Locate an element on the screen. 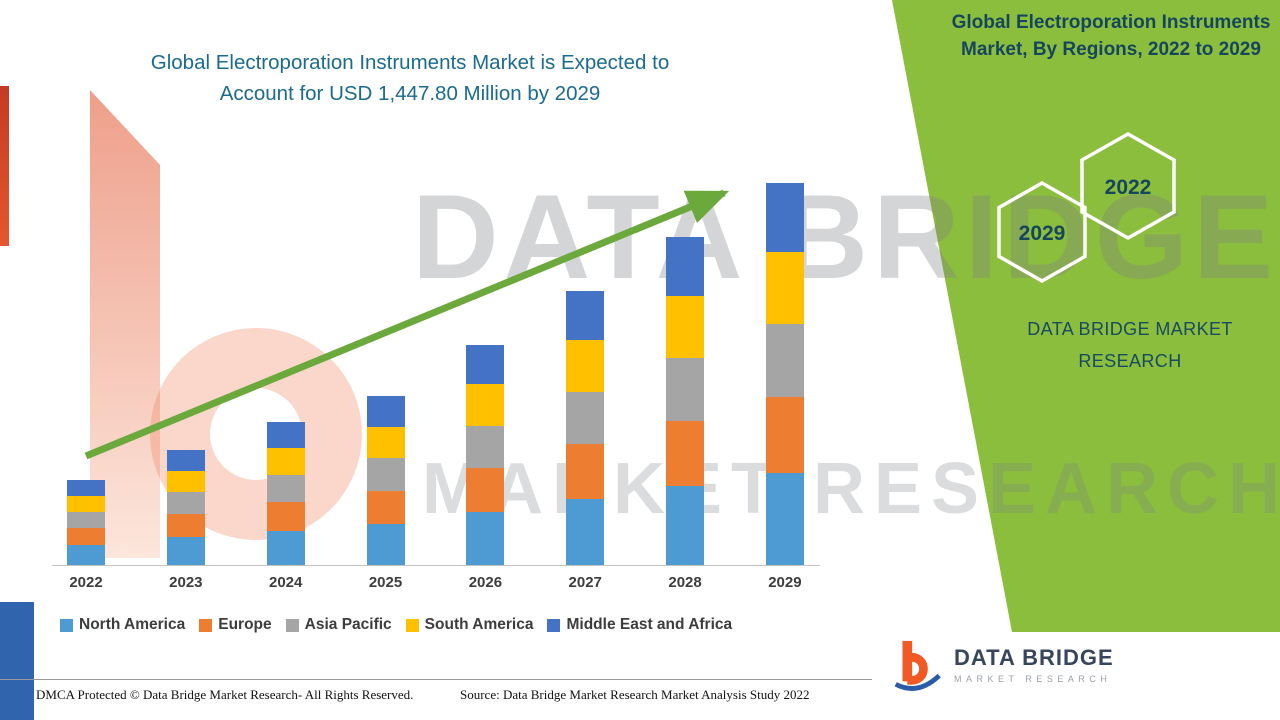 This screenshot has width=1280, height=720. bar-segment-2029-south-america is located at coordinates (784, 288).